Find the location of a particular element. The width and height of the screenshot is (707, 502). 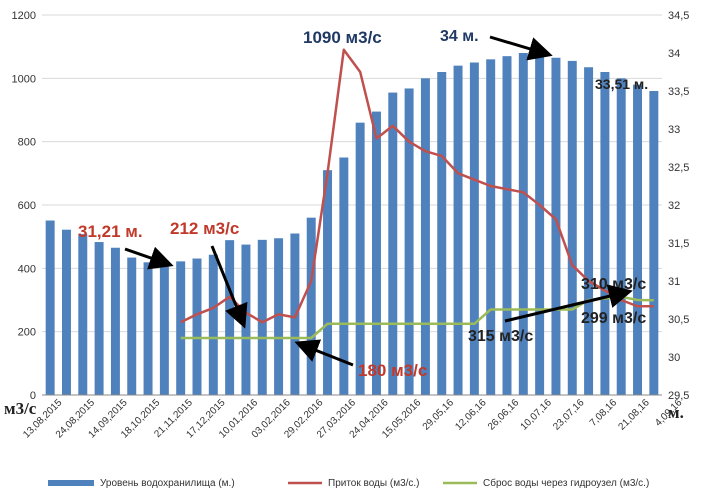

right-tick-label: 31 is located at coordinates (674, 282).